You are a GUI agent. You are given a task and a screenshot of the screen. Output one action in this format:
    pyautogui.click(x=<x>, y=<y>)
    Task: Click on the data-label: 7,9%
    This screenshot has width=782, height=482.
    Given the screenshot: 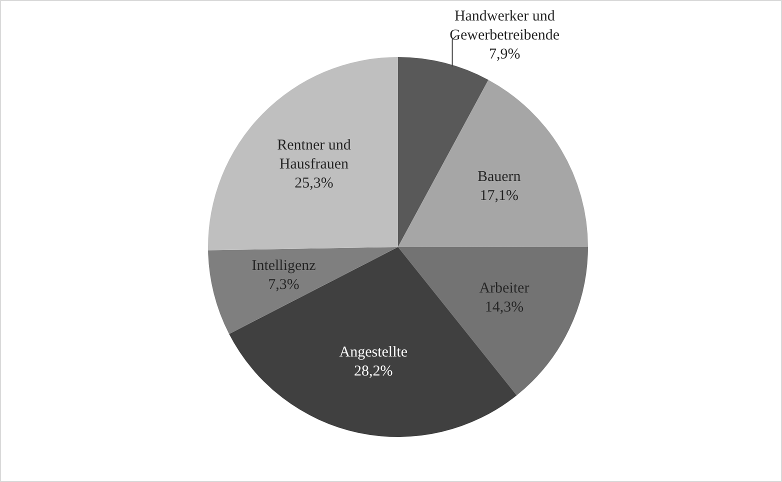 What is the action you would take?
    pyautogui.click(x=504, y=54)
    